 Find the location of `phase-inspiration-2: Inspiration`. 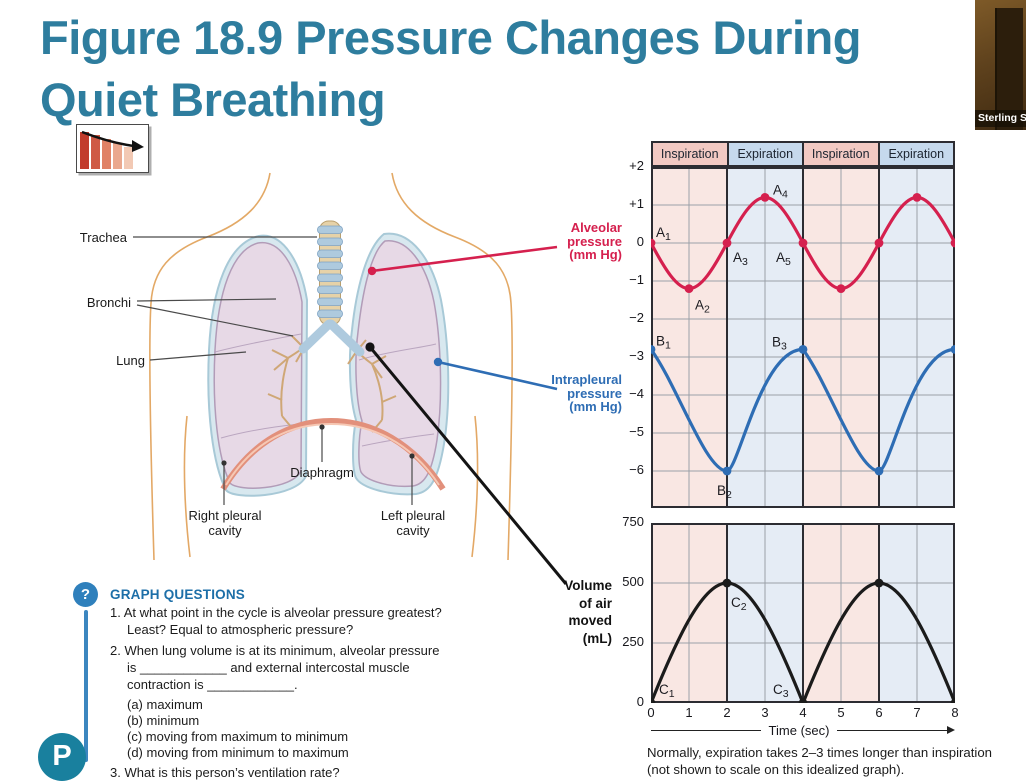

phase-inspiration-2: Inspiration is located at coordinates (840, 154).